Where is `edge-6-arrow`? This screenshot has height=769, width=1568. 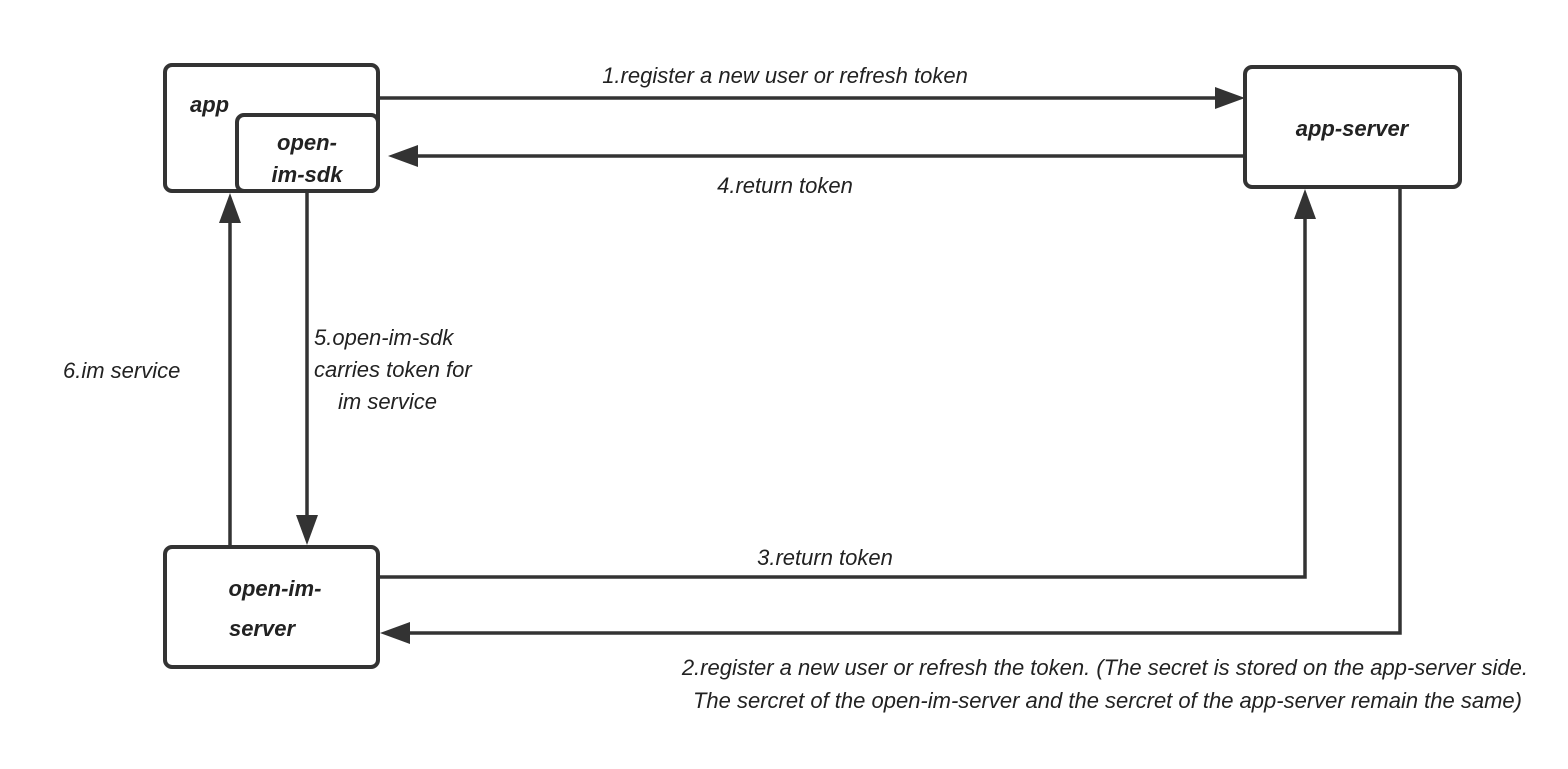 edge-6-arrow is located at coordinates (230, 370).